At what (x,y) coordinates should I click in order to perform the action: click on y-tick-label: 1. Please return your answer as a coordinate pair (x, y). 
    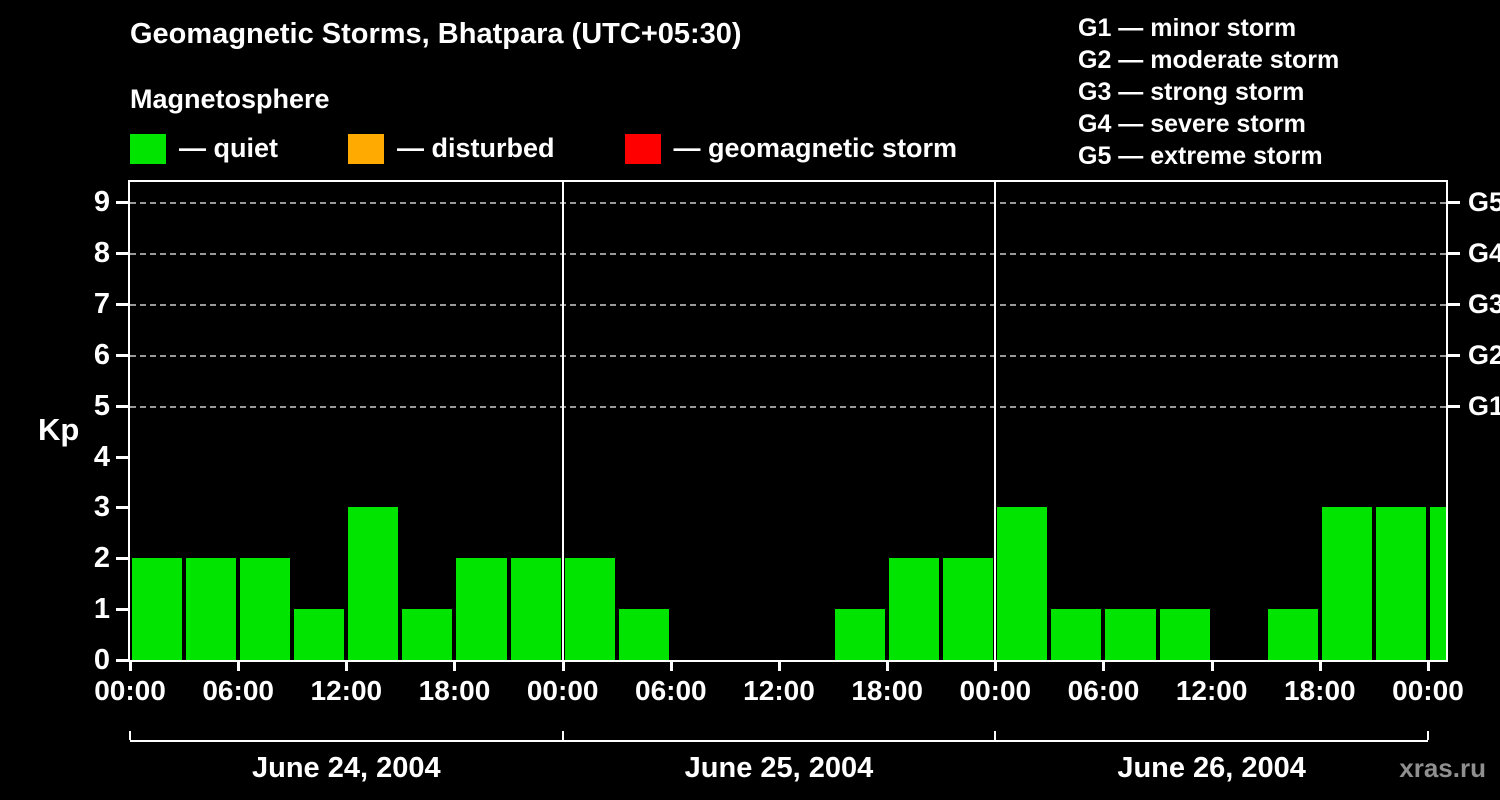
    Looking at the image, I should click on (101, 609).